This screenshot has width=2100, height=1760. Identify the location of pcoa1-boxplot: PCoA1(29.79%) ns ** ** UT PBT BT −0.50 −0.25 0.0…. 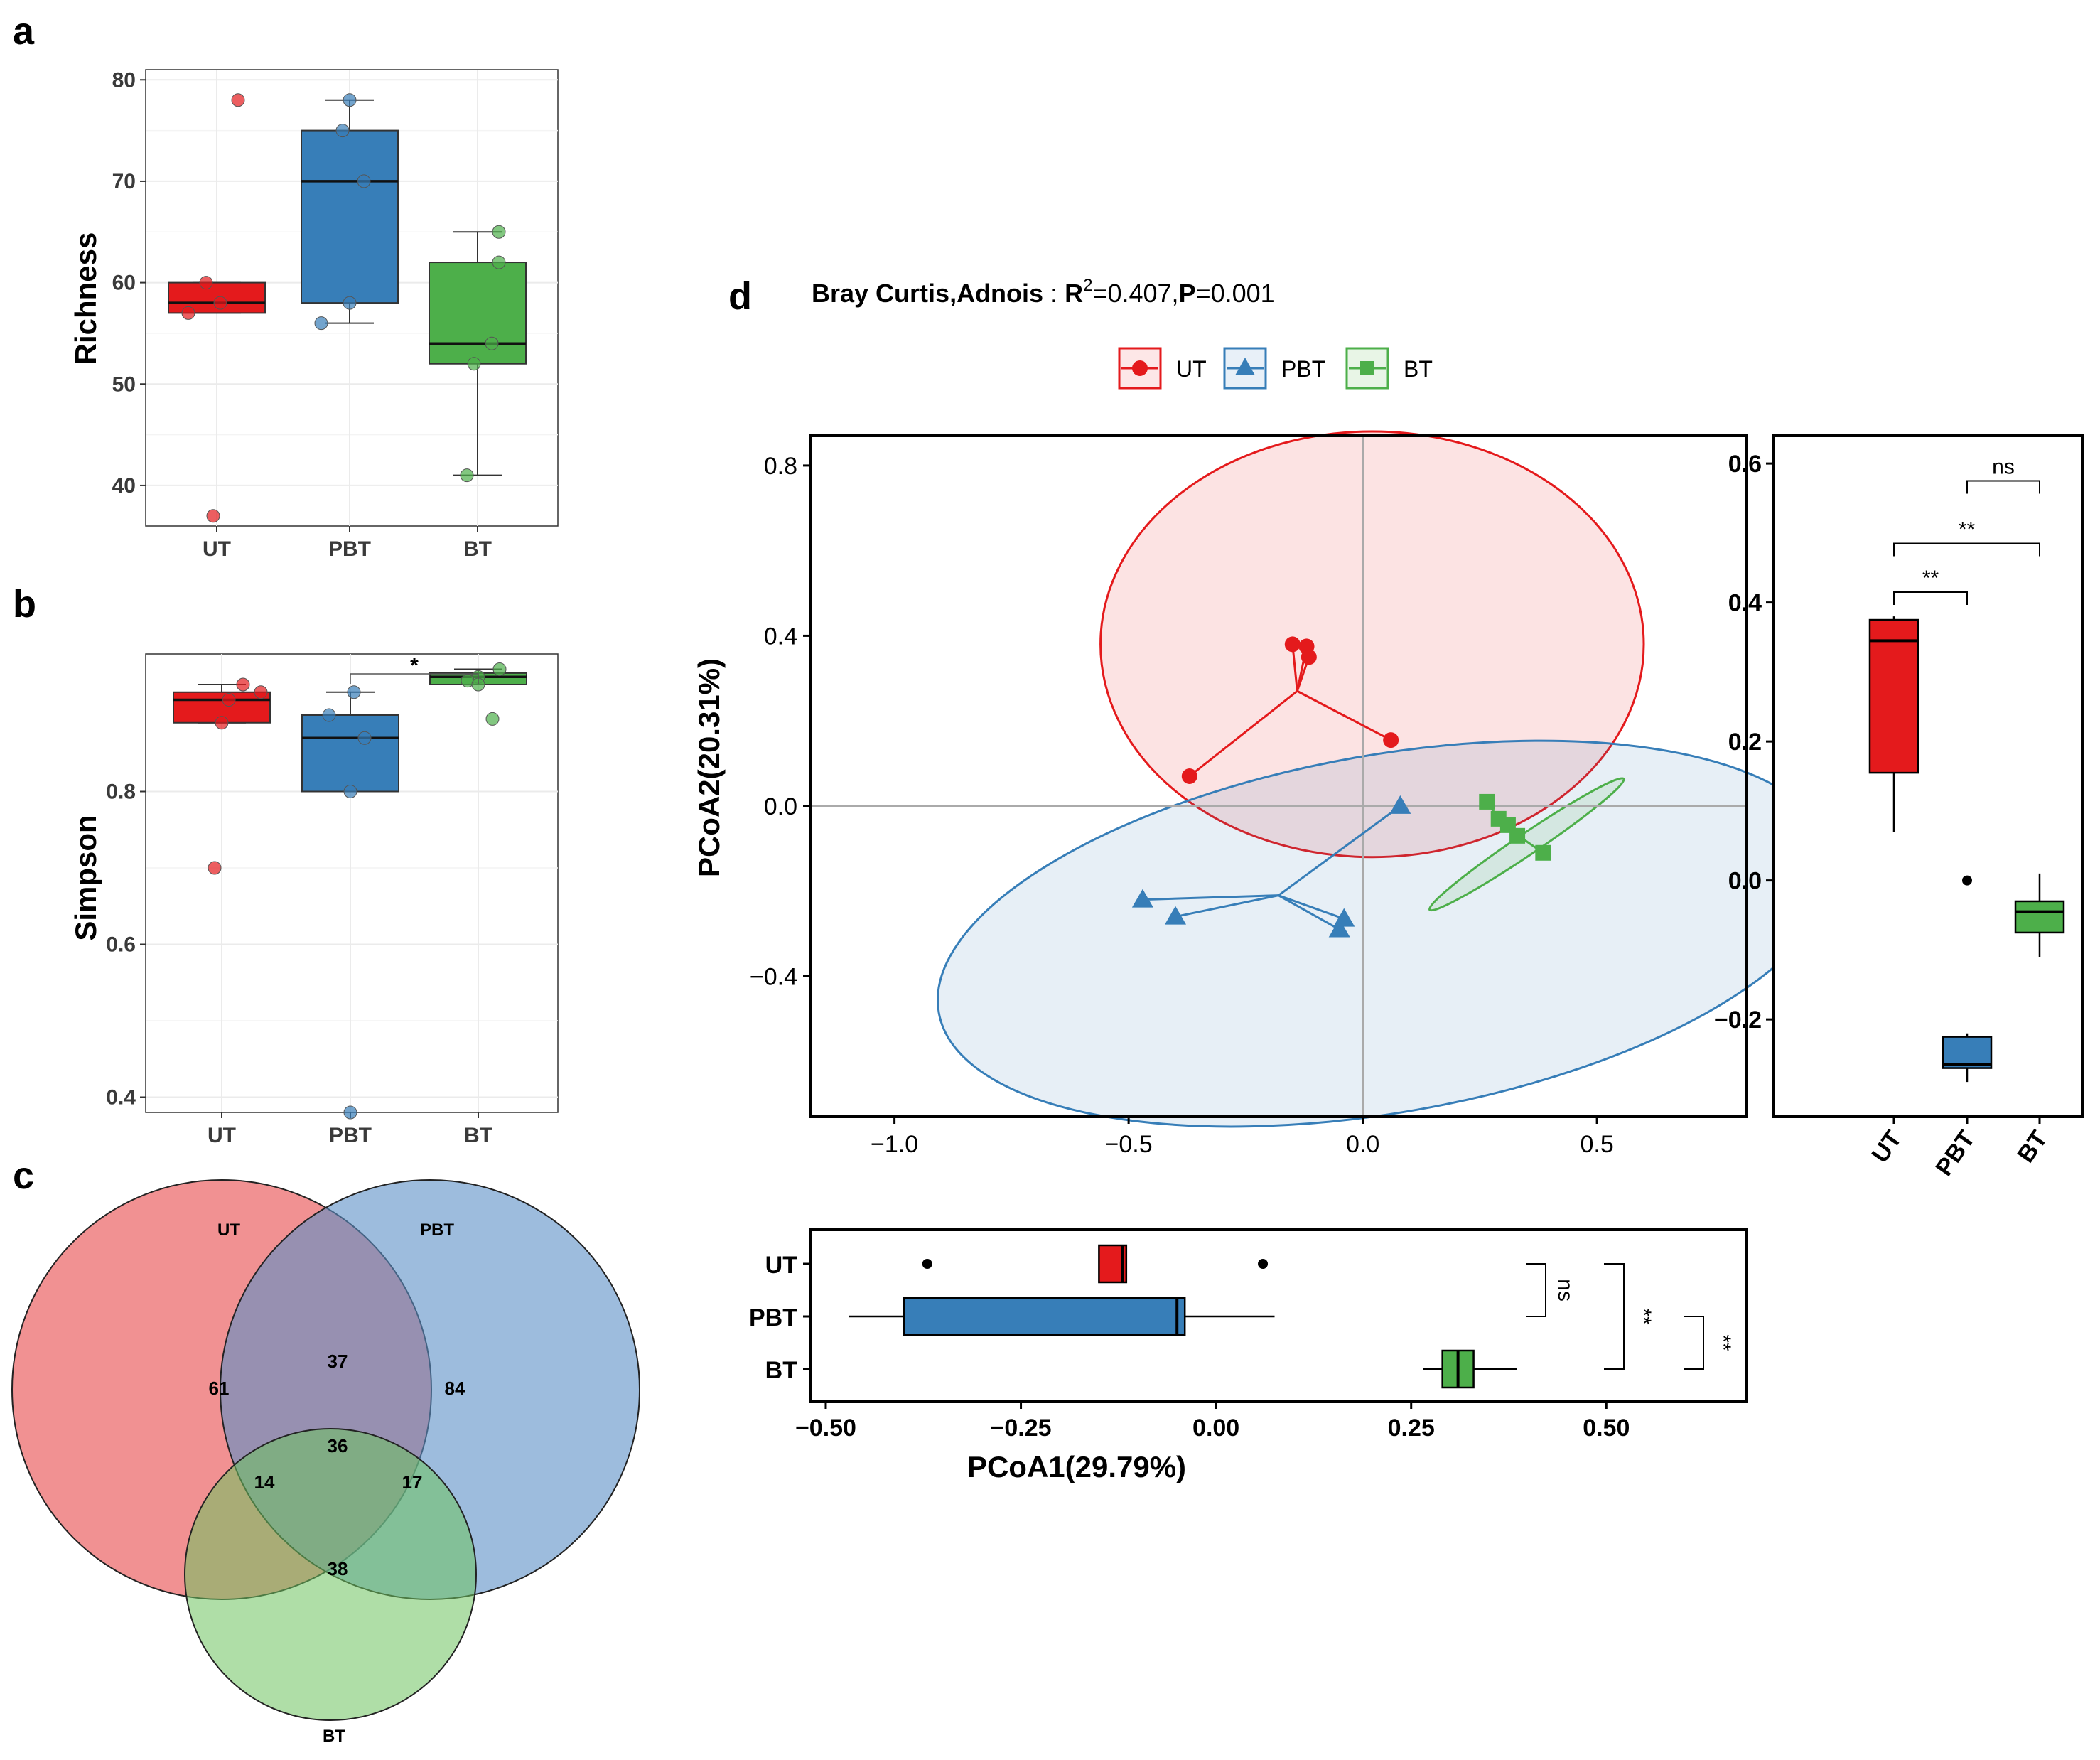
(1249, 1355).